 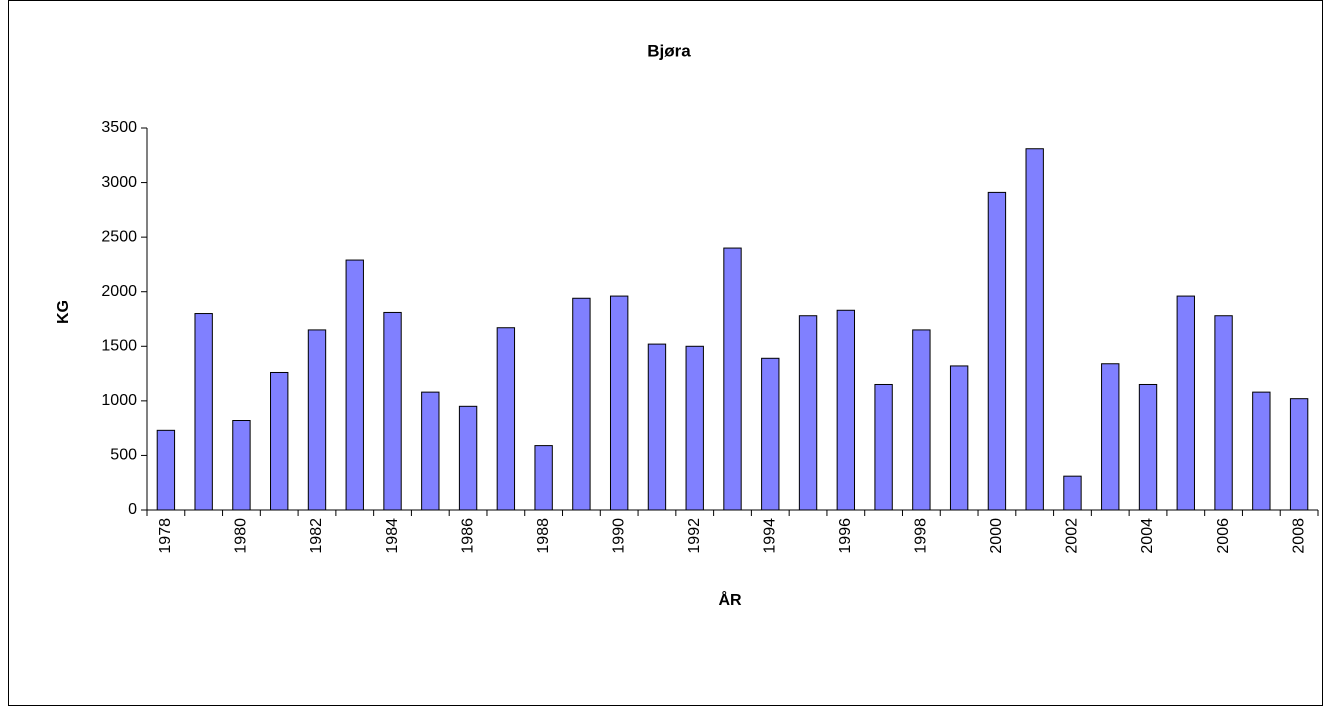 What do you see at coordinates (543, 536) in the screenshot?
I see `x-tick-label: 1988` at bounding box center [543, 536].